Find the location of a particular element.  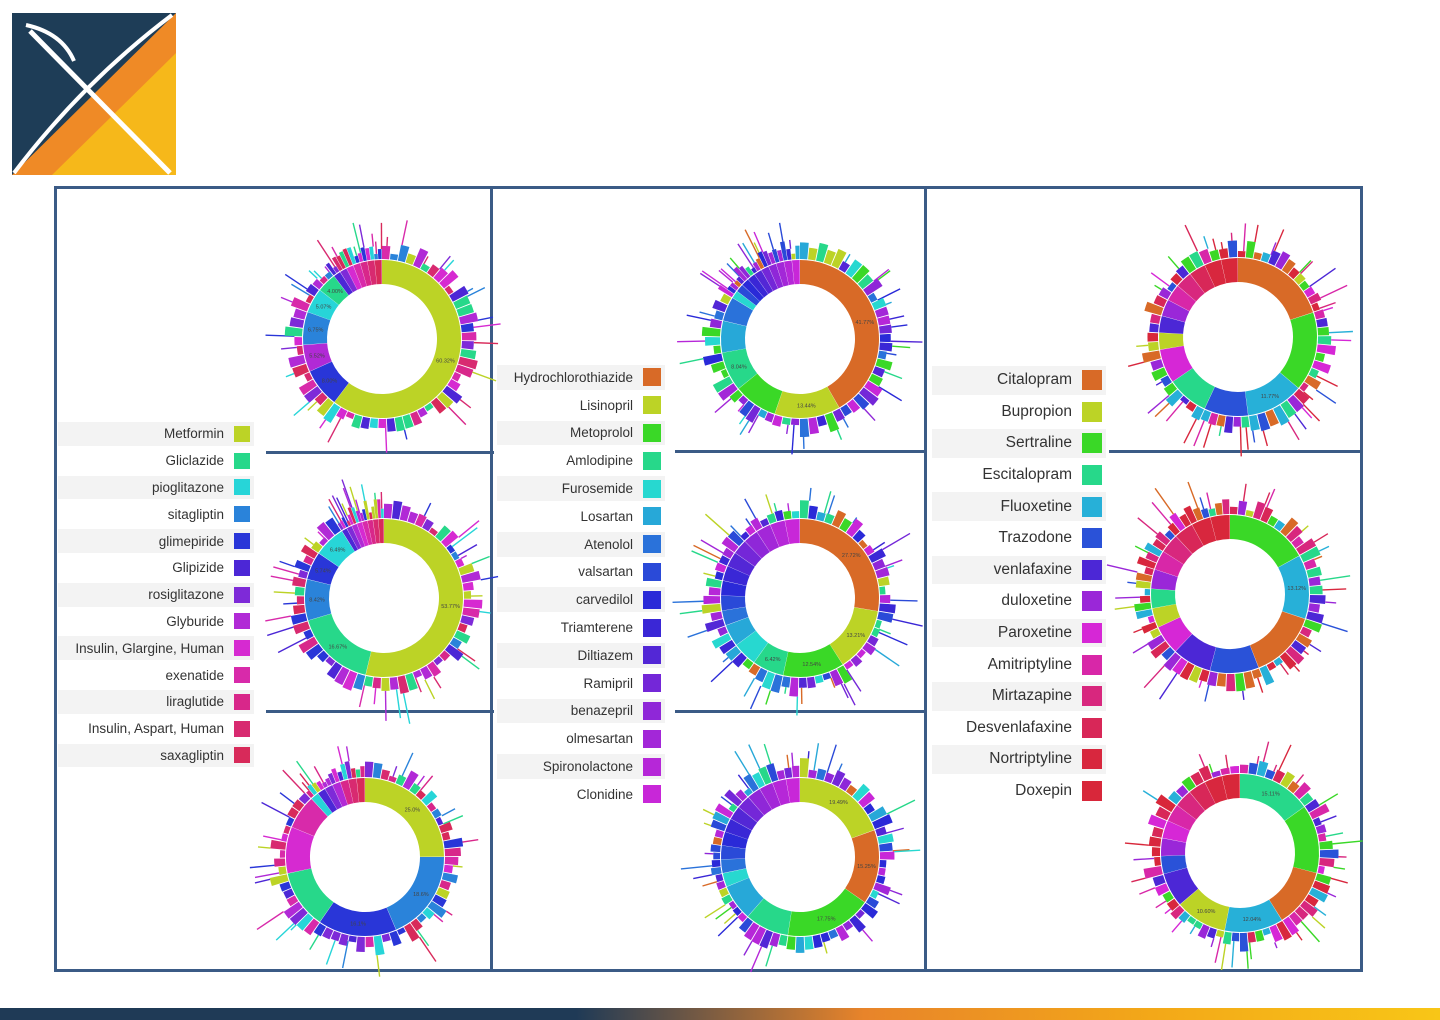

legend-item: Citalopram is located at coordinates (1019, 380).